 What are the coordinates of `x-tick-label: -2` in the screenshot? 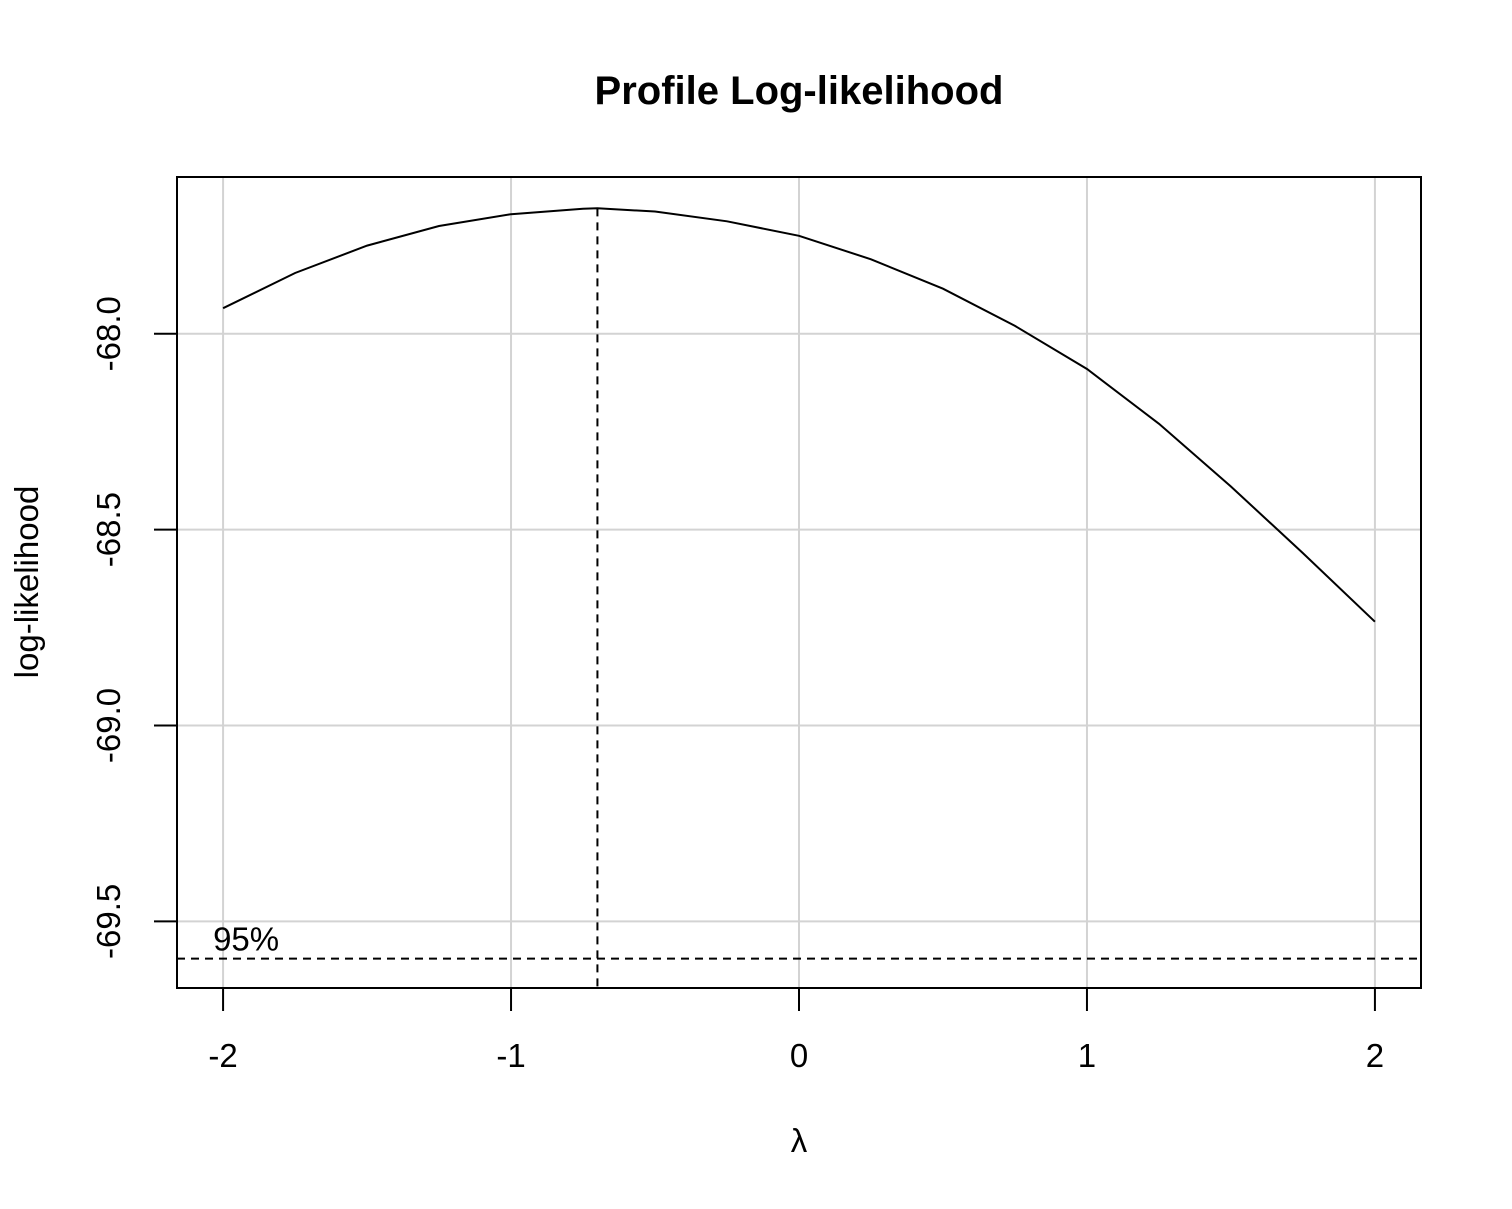 It's located at (222, 1055).